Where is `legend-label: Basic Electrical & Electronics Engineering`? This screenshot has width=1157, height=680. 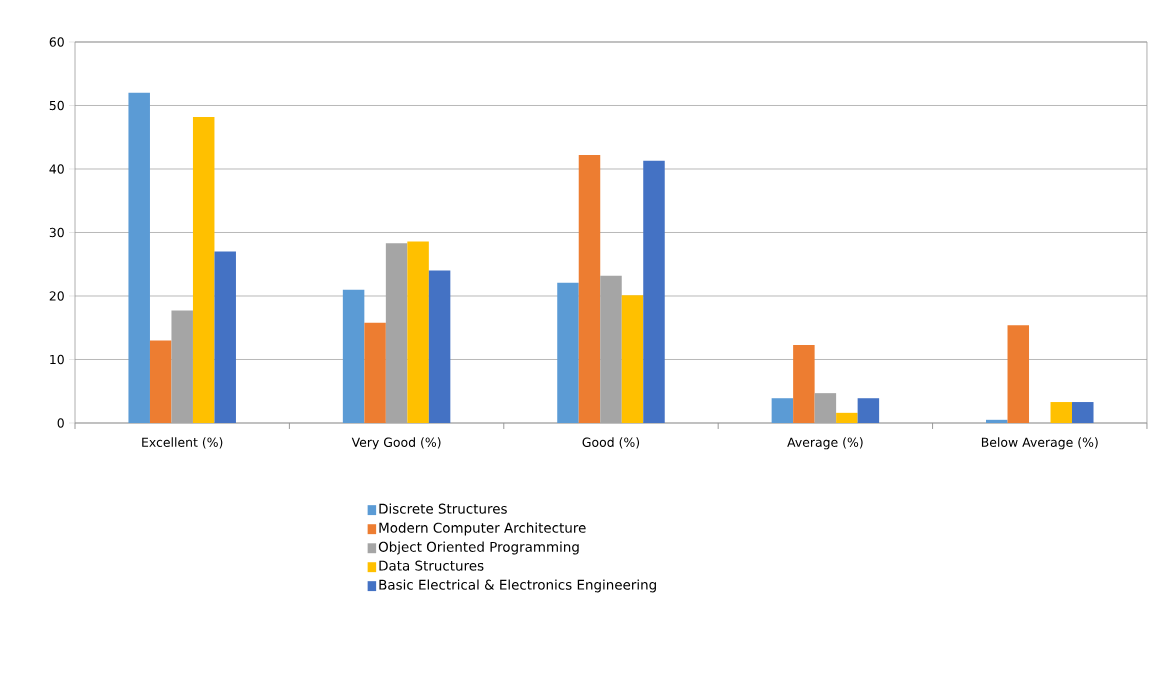
legend-label: Basic Electrical & Electronics Engineering is located at coordinates (517, 586).